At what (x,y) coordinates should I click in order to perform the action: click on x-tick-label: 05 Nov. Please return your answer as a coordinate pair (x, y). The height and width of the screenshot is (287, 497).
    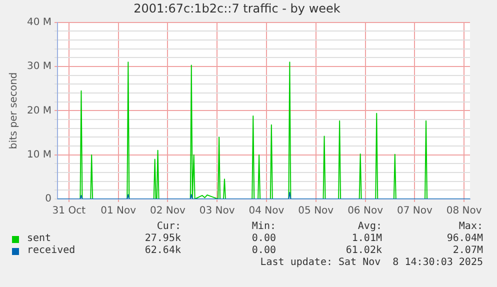
    Looking at the image, I should click on (316, 211).